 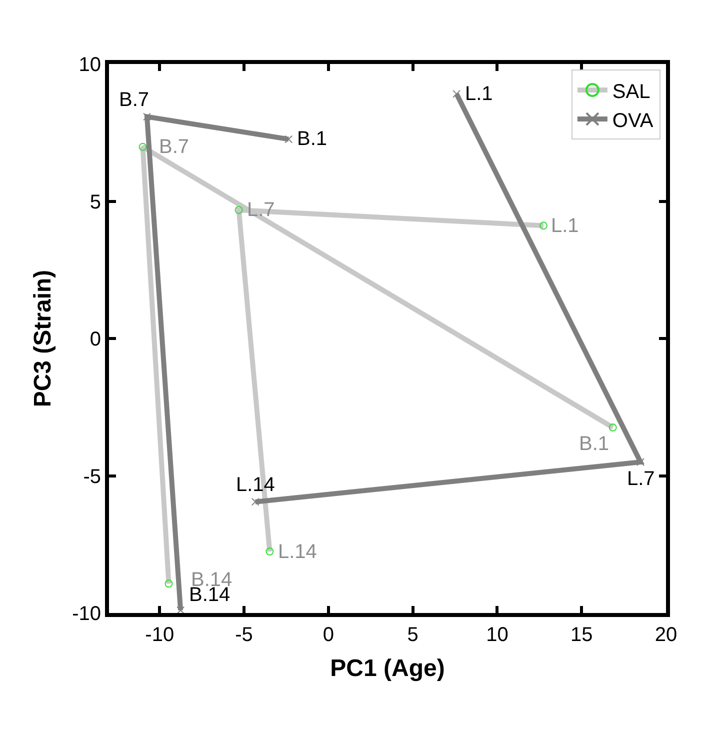 I want to click on legend-label: SAL, so click(x=631, y=91).